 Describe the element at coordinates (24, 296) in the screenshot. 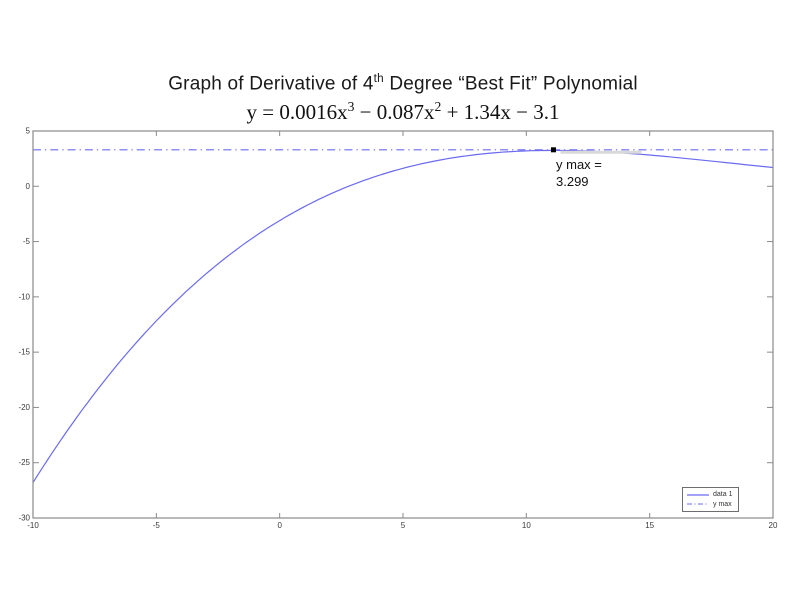

I see `y-tick-label: -10` at that location.